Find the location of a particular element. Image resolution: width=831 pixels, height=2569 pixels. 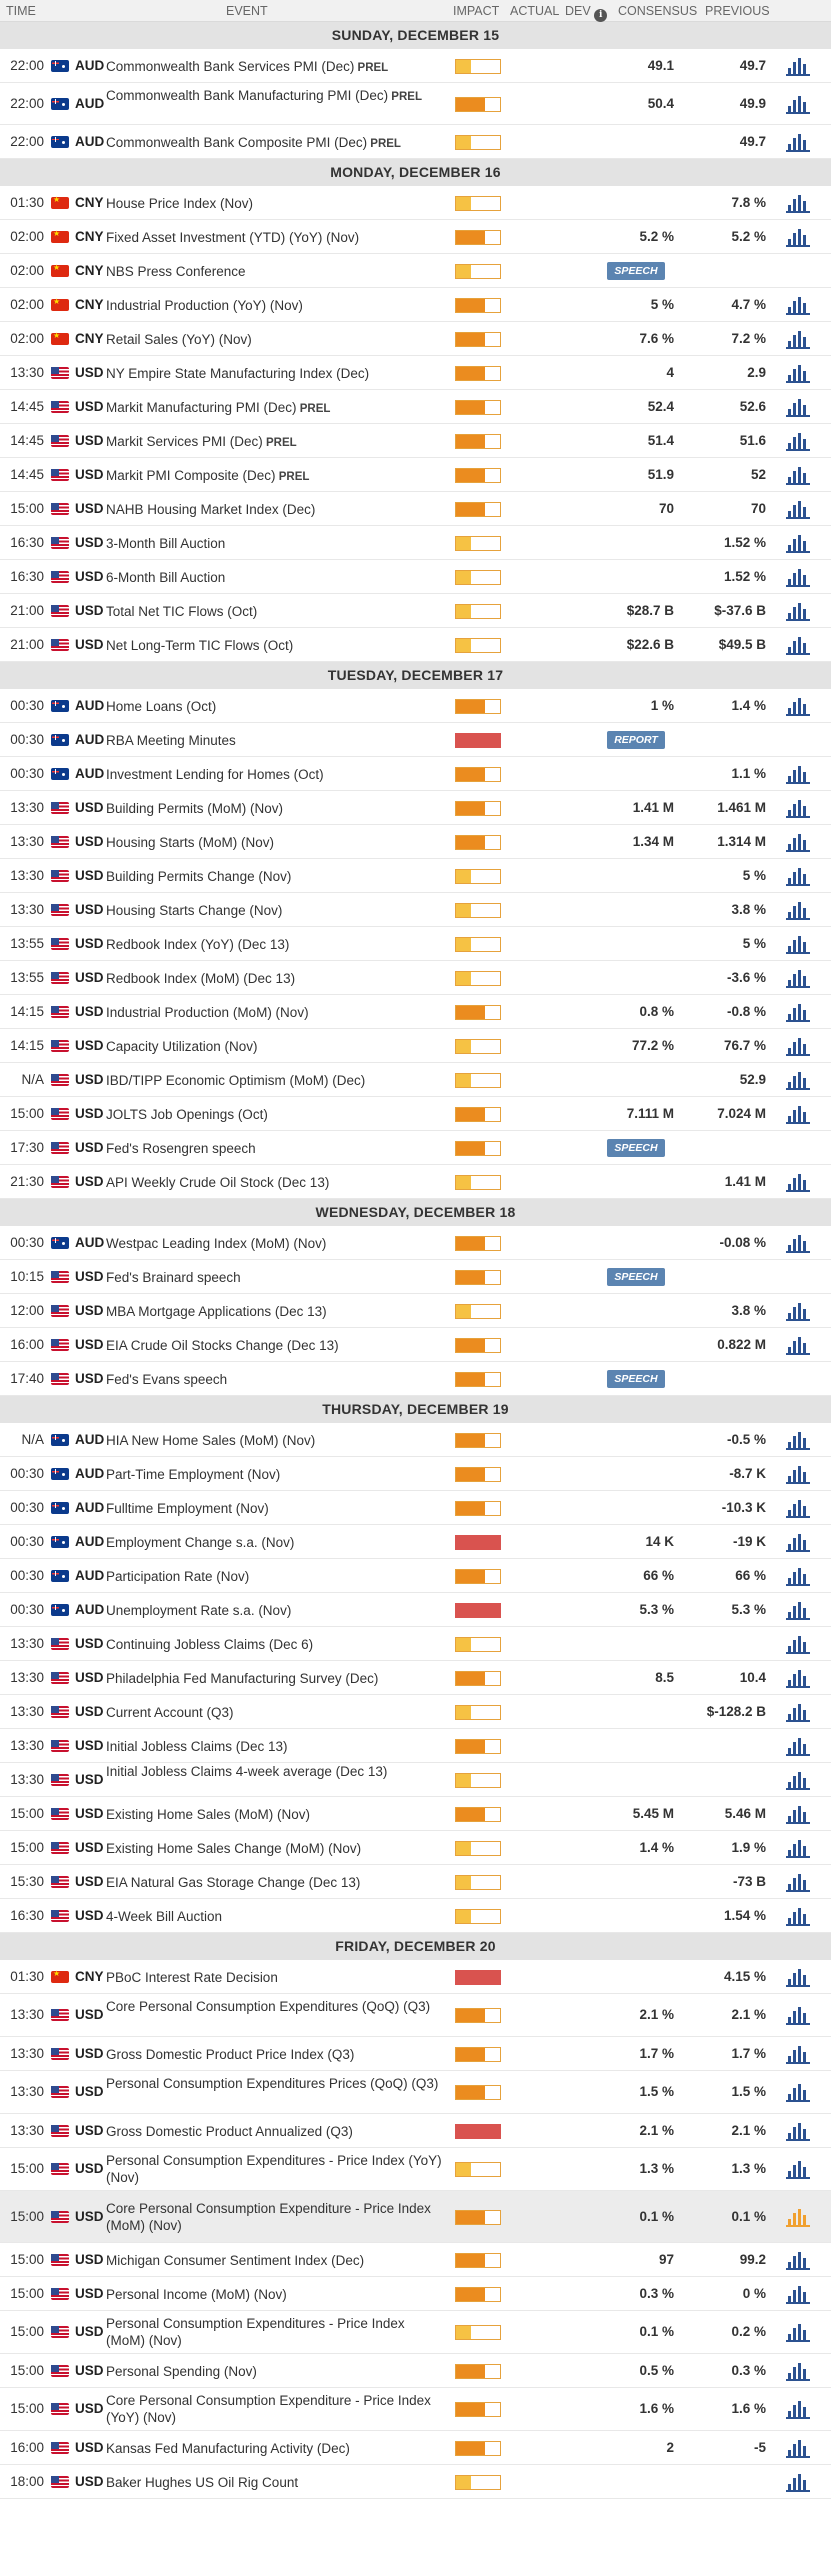

event-name: 3-Month Bill Auction is located at coordinates (166, 543).